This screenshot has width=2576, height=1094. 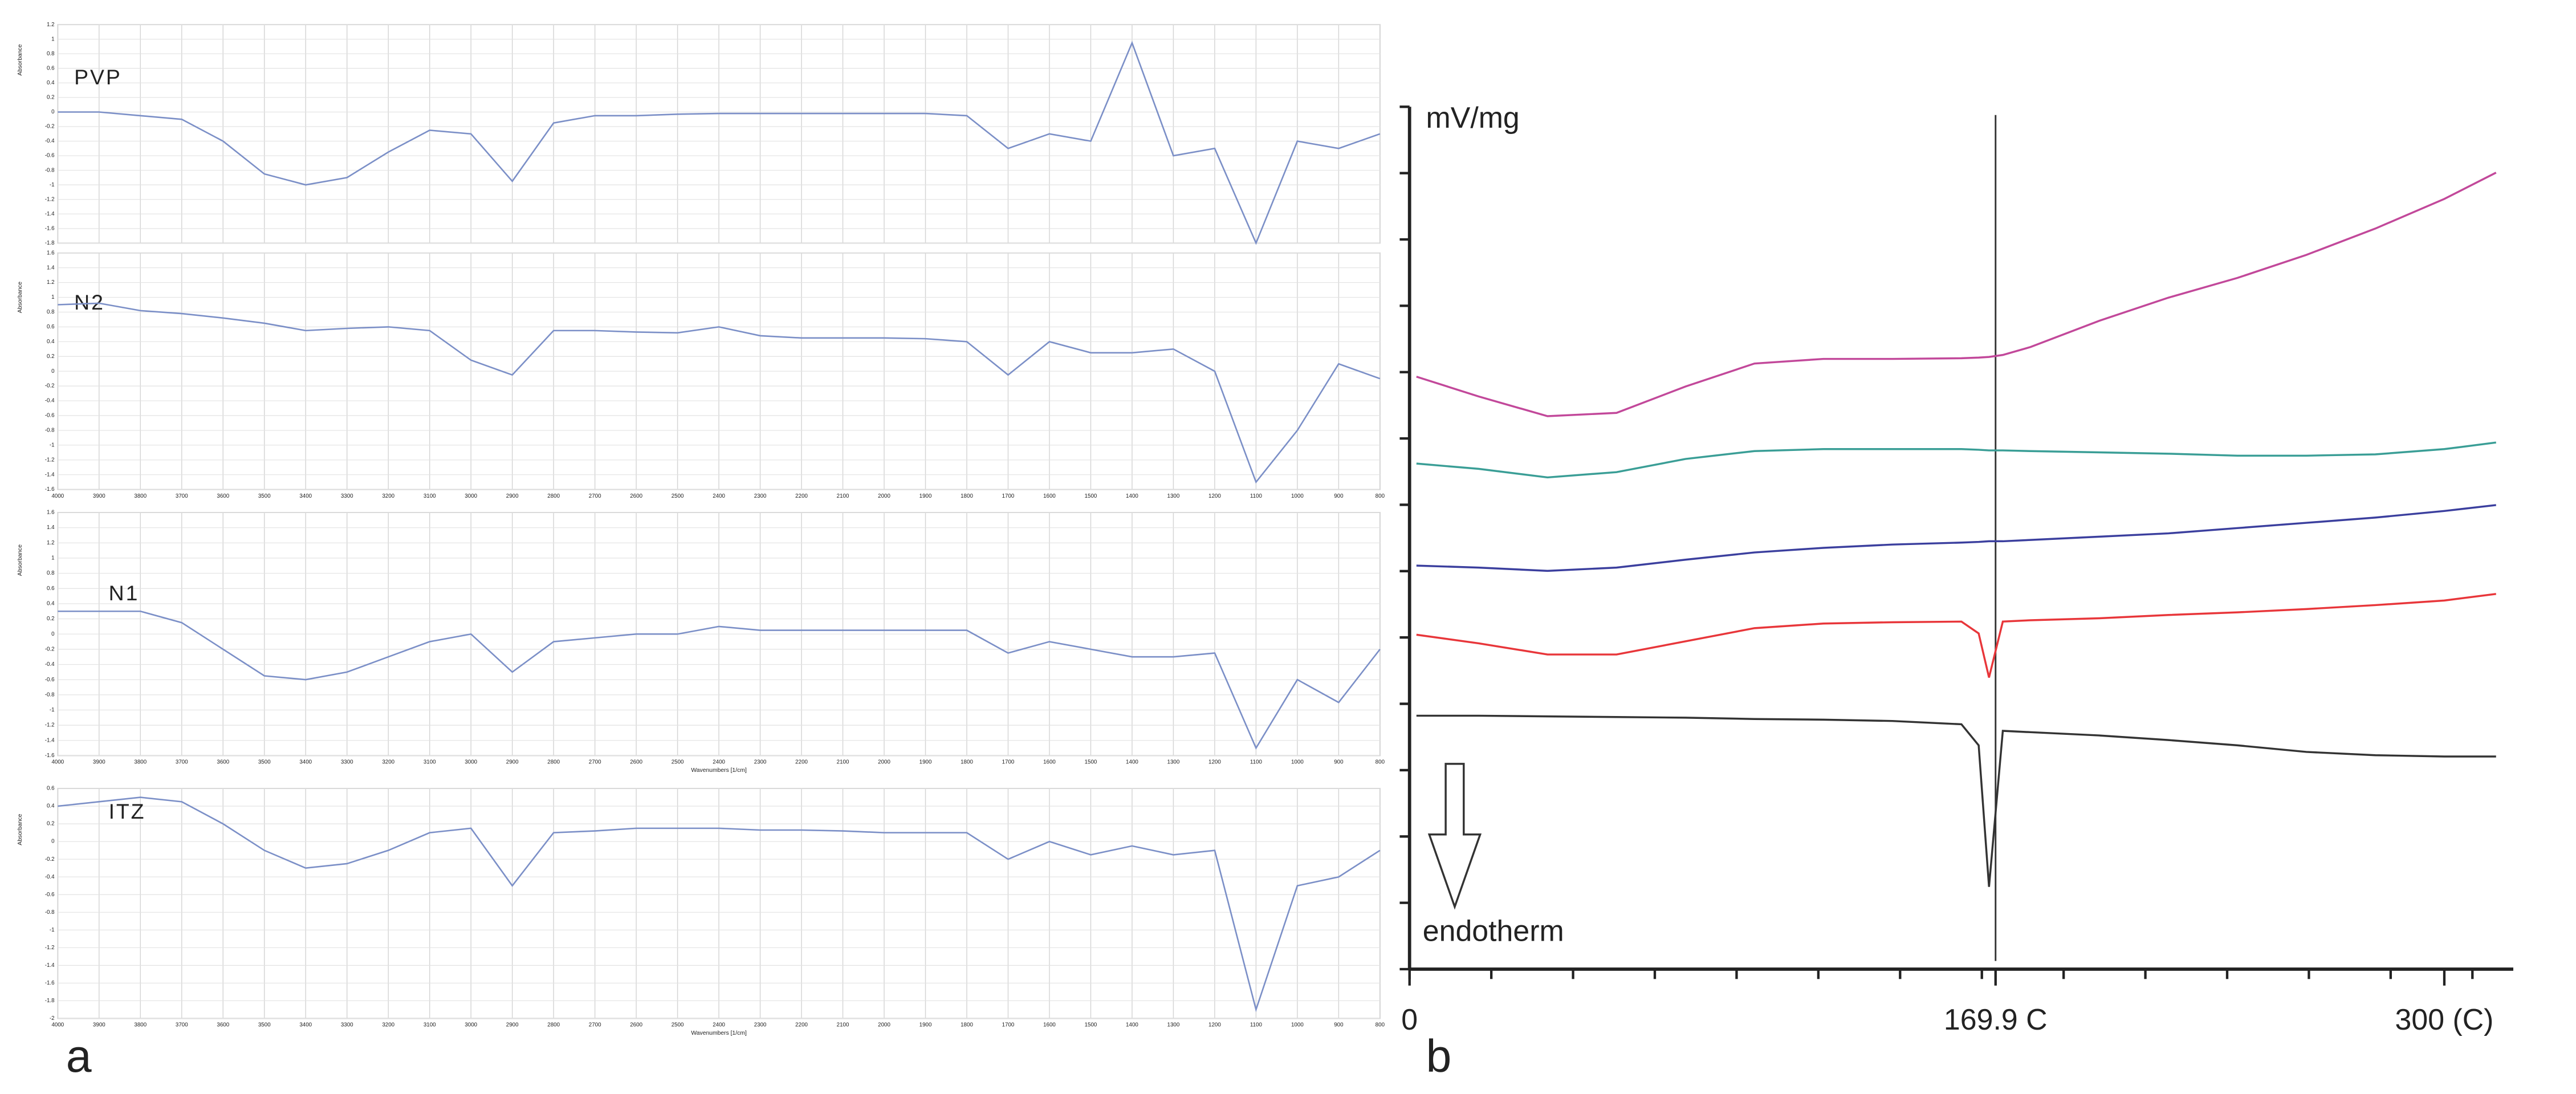 I want to click on spectrum-label: PVP, so click(x=98, y=77).